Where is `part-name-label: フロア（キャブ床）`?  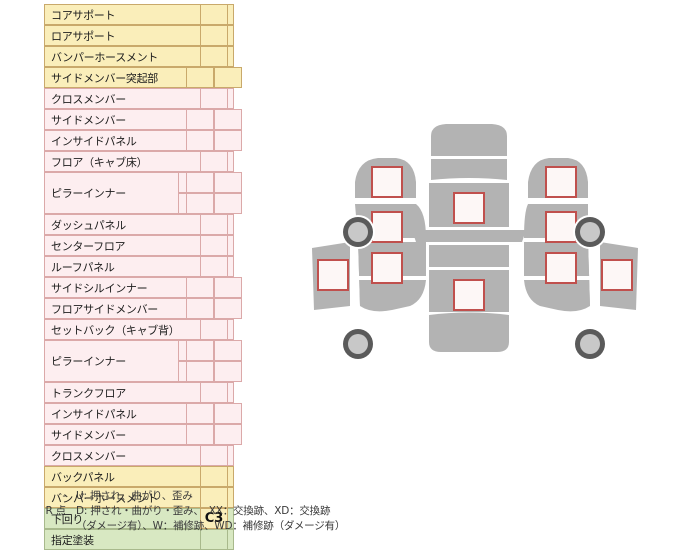 part-name-label: フロア（キャブ床） is located at coordinates (139, 161).